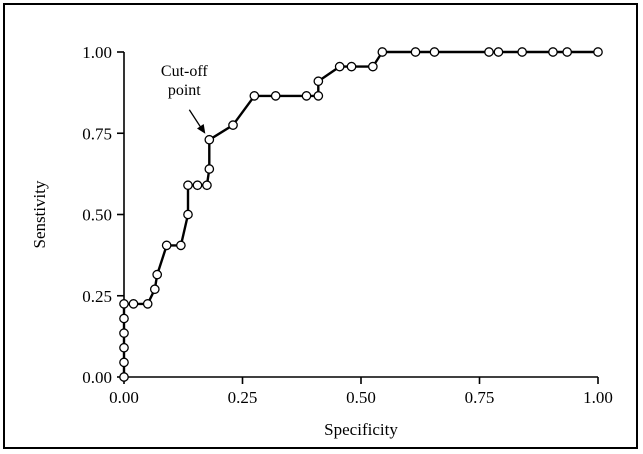  I want to click on y-tick-label: 0.25, so click(97, 296).